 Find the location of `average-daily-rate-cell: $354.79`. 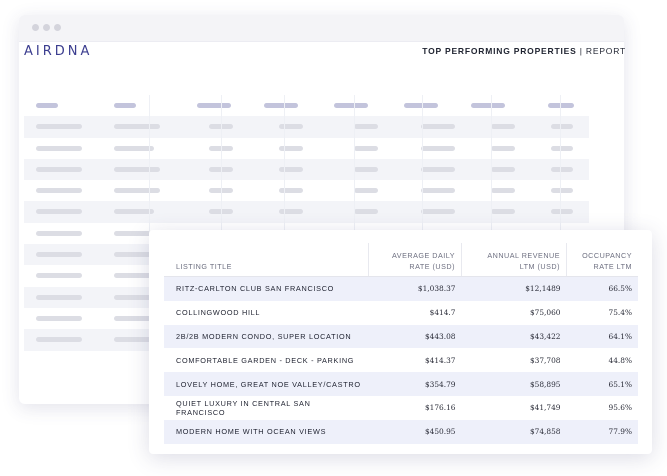

average-daily-rate-cell: $354.79 is located at coordinates (415, 384).